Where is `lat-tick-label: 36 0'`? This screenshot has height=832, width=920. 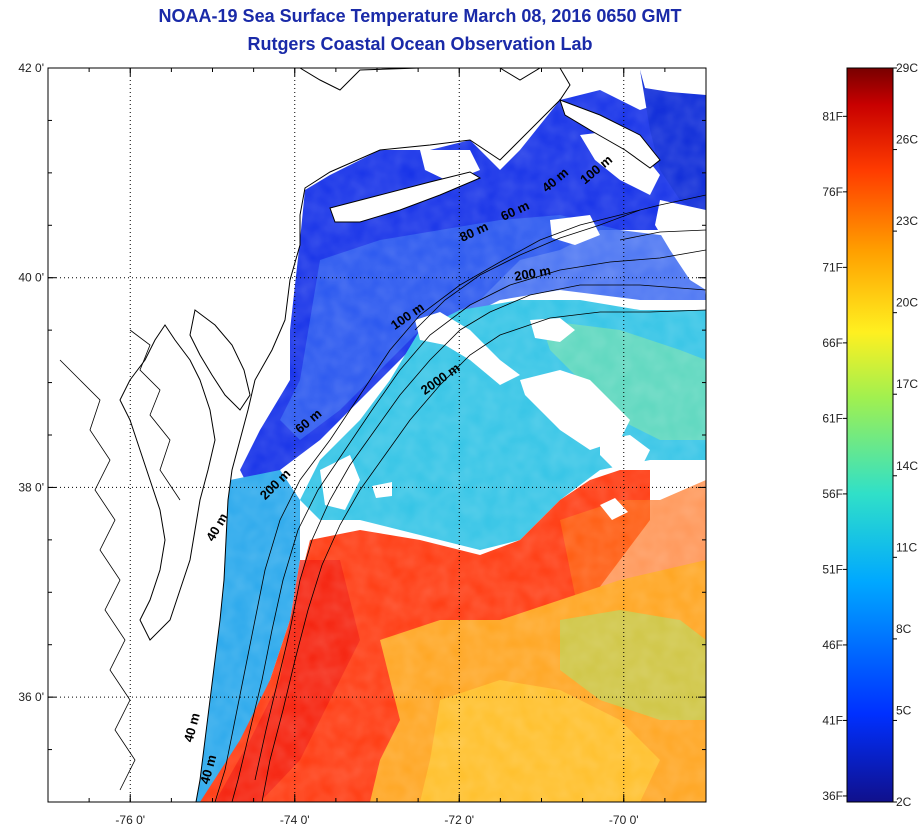
lat-tick-label: 36 0' is located at coordinates (31, 697).